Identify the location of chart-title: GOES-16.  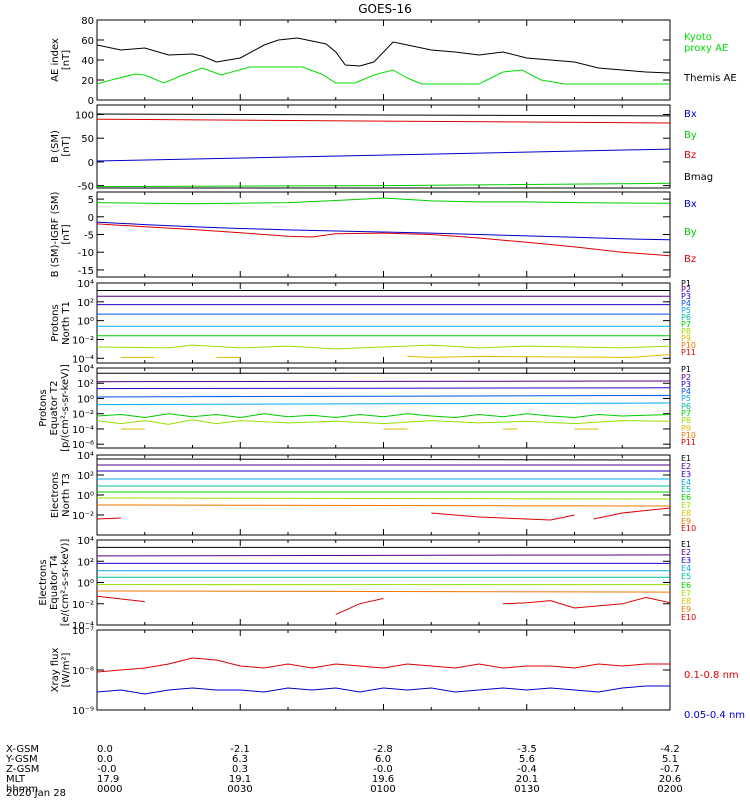
(385, 9).